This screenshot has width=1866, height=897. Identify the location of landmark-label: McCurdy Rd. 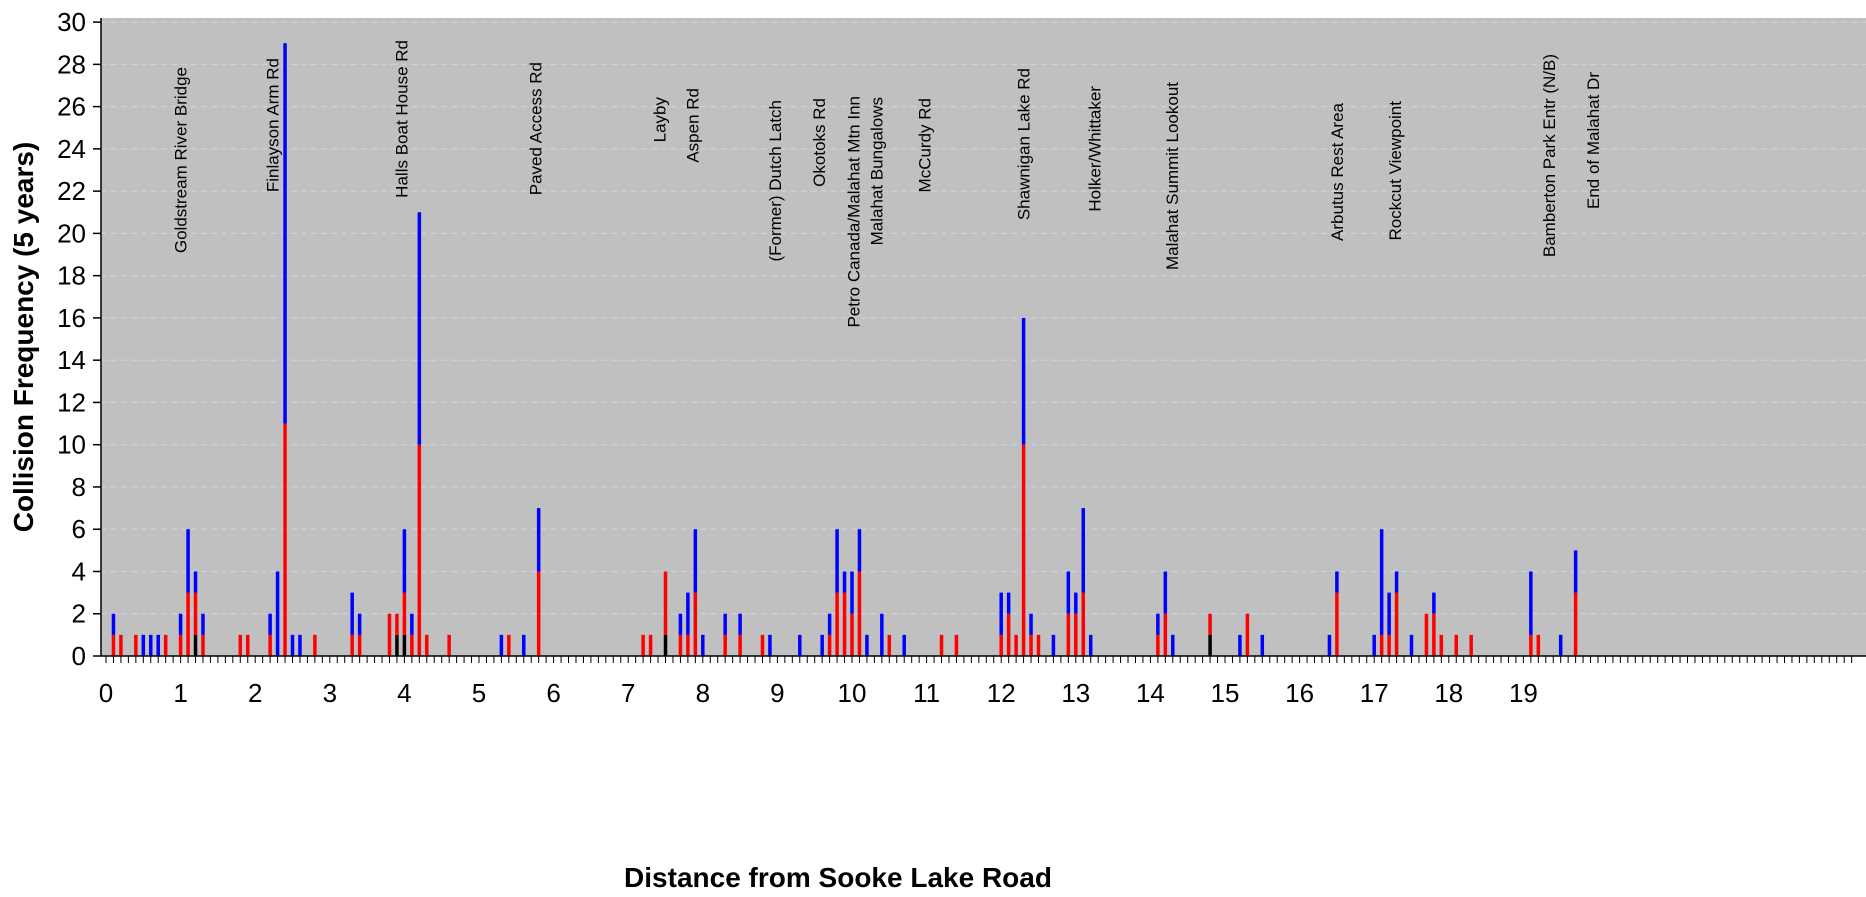
(924, 145).